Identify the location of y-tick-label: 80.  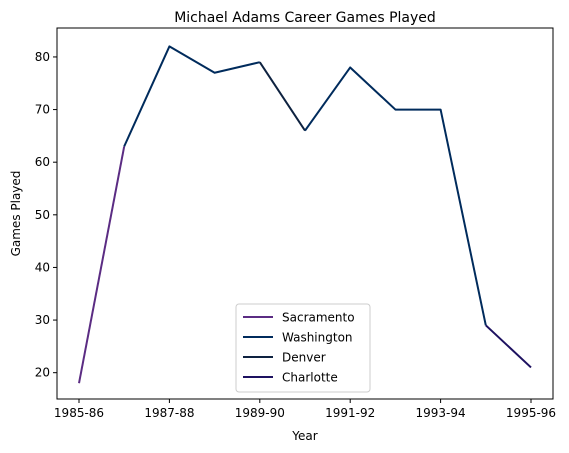
(42, 57).